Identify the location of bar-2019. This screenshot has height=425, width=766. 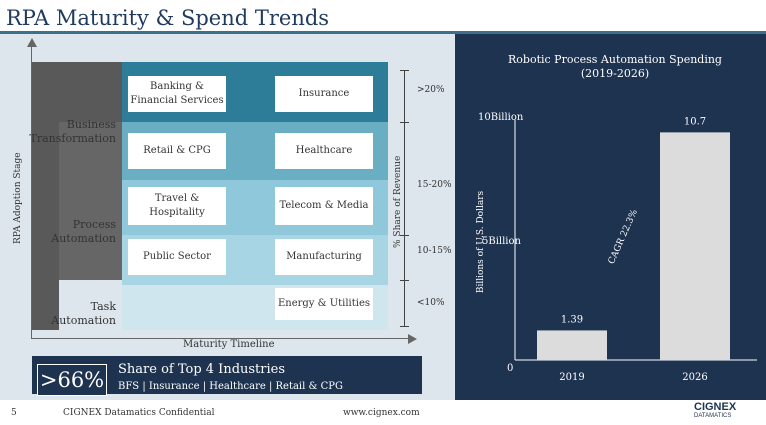
(572, 345).